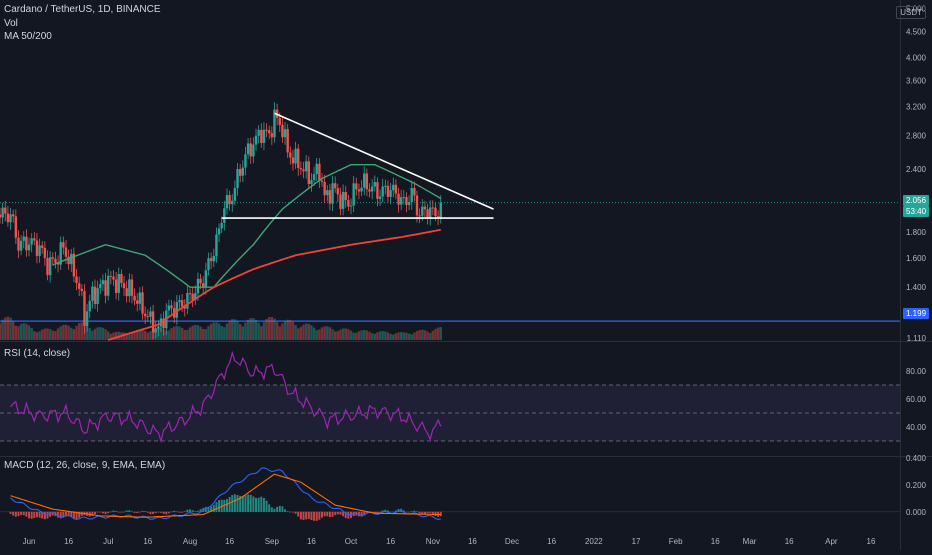 This screenshot has height=555, width=932. I want to click on price-tick-label: 1.800, so click(916, 232).